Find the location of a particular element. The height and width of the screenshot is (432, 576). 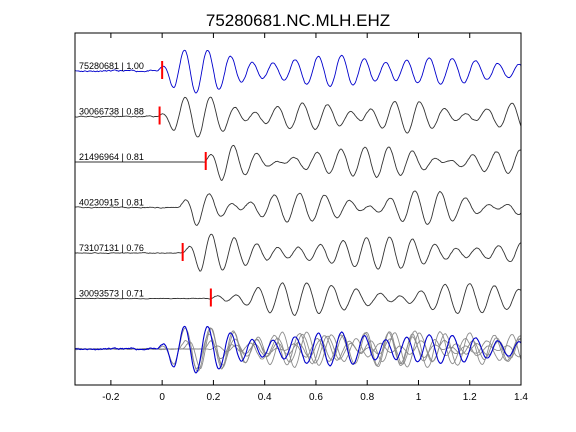

x-tick-label: 0.6 is located at coordinates (316, 397).